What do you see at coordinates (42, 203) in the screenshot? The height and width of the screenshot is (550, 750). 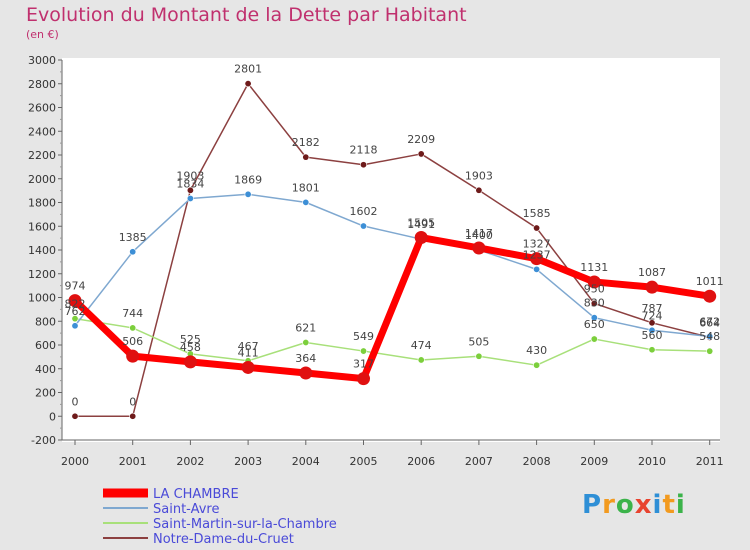 I see `y-tick-label: 1800` at bounding box center [42, 203].